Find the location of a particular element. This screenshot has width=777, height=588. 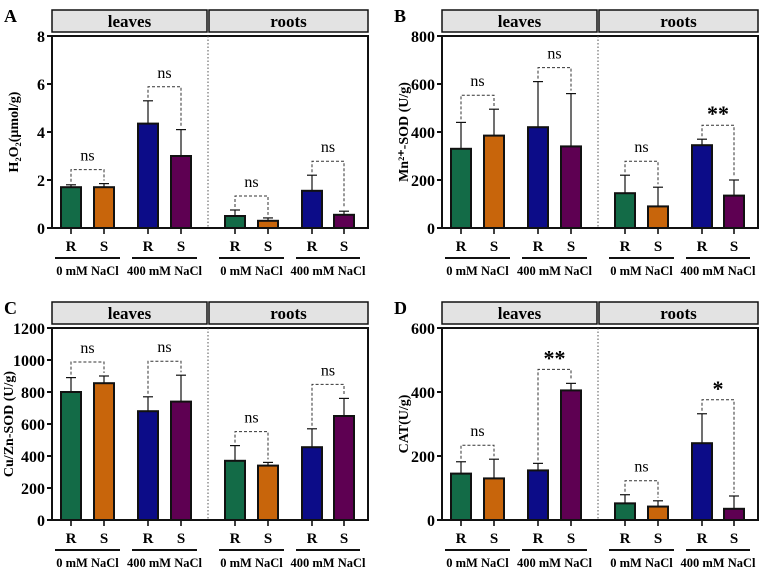

y-tick-label: 4 is located at coordinates (41, 133).